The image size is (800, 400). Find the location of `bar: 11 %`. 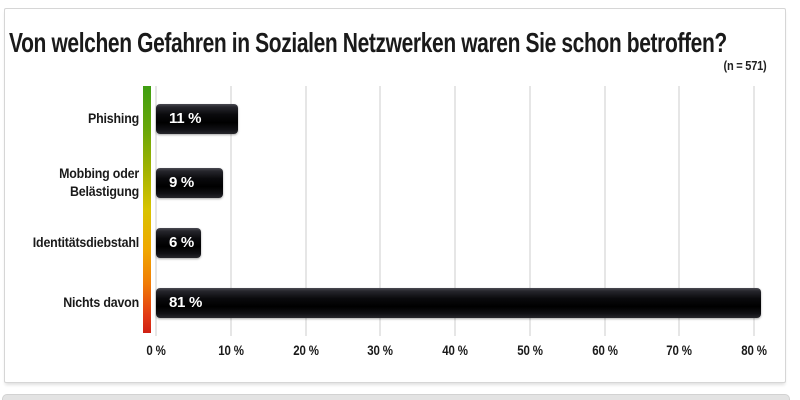

bar: 11 % is located at coordinates (197, 119).